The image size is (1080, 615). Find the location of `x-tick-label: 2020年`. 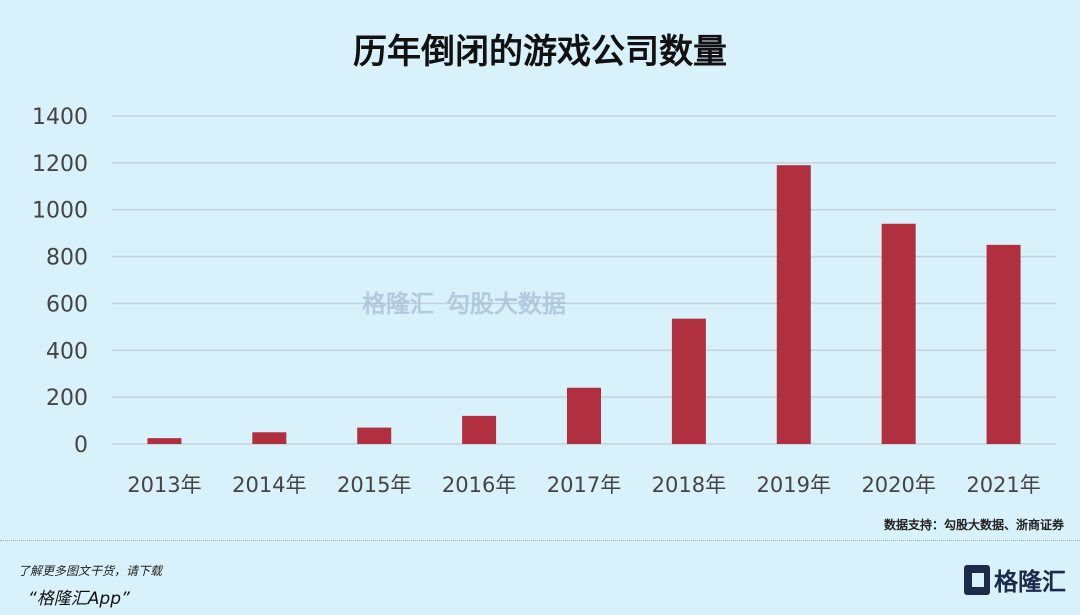

x-tick-label: 2020年 is located at coordinates (898, 485).